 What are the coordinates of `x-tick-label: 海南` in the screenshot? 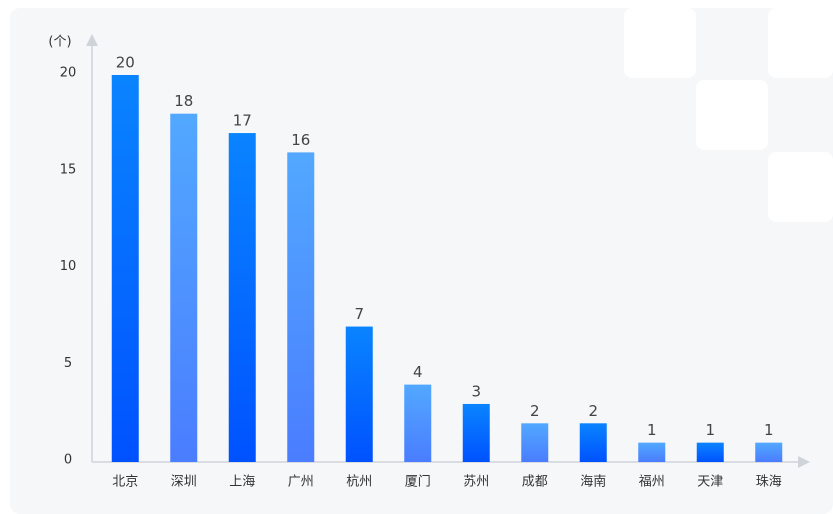 It's located at (593, 482).